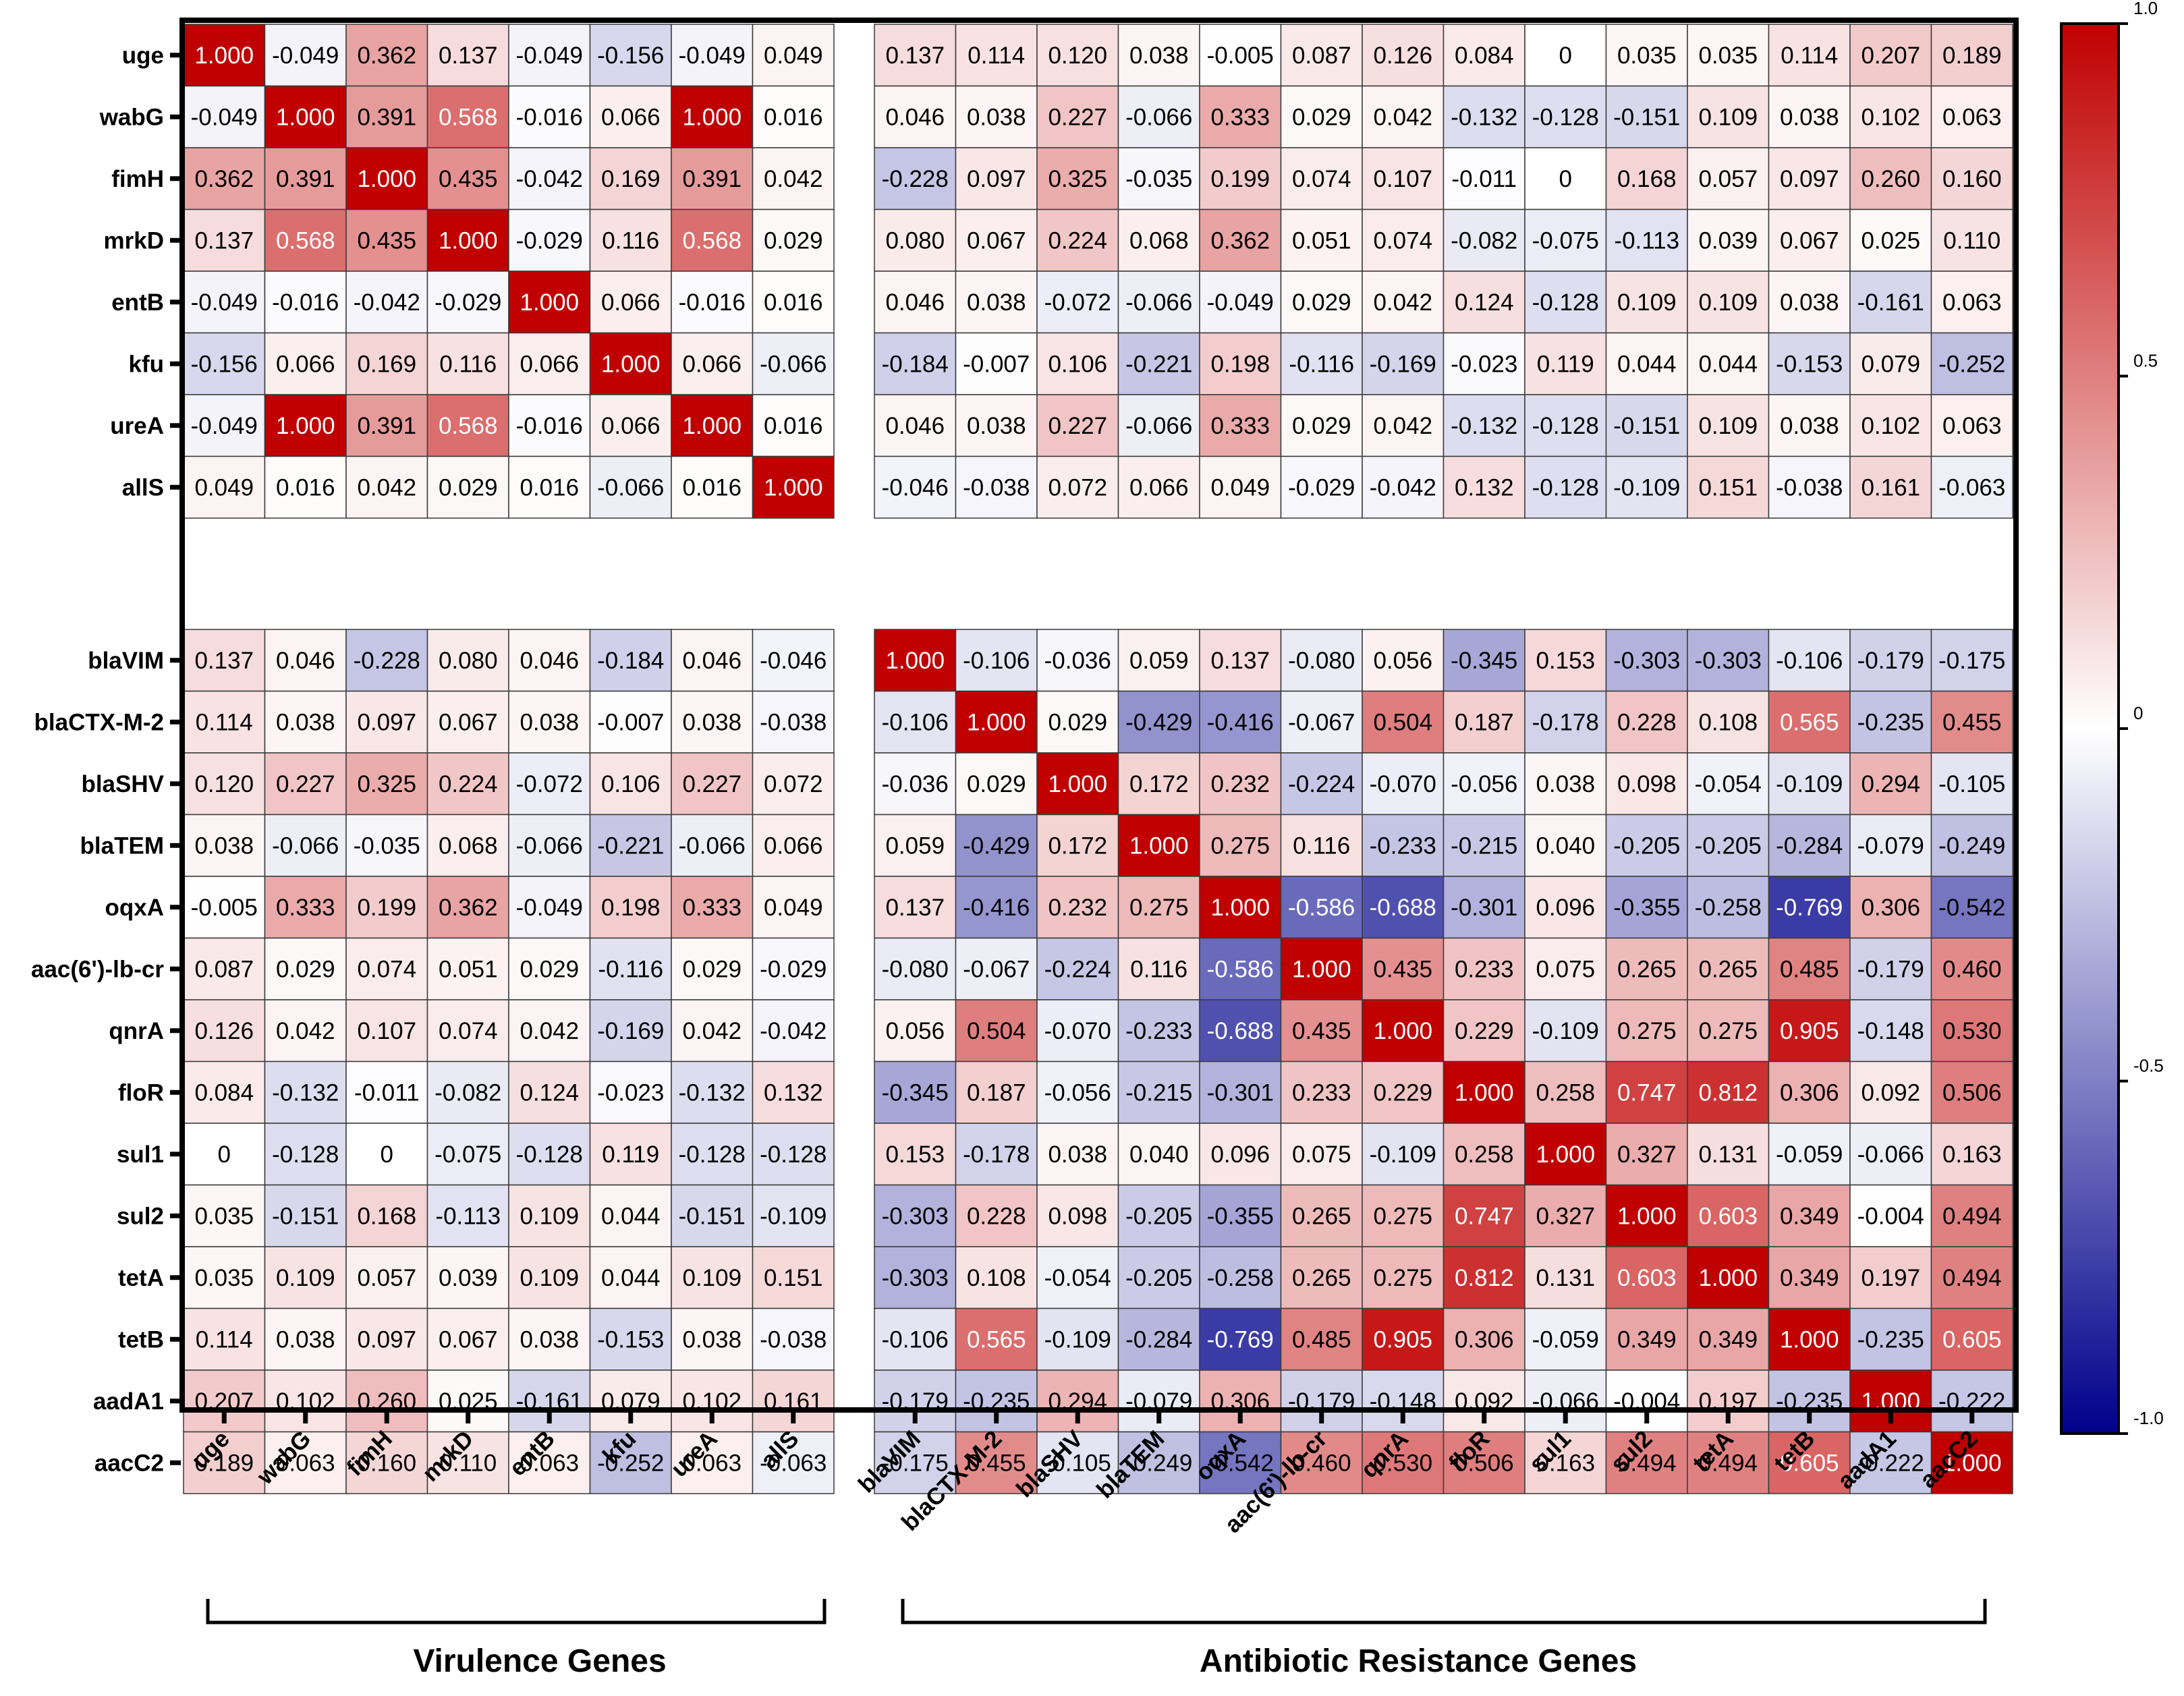 This screenshot has width=2184, height=1696. Describe the element at coordinates (141, 1339) in the screenshot. I see `row-label-tetb: tetB` at that location.